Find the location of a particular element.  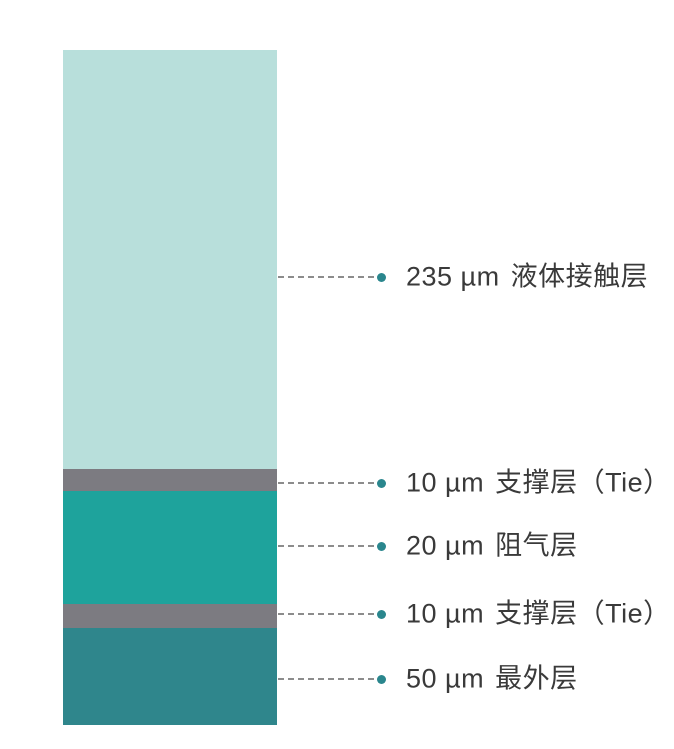

callout-label: 20 µm 阻气层 is located at coordinates (492, 545).